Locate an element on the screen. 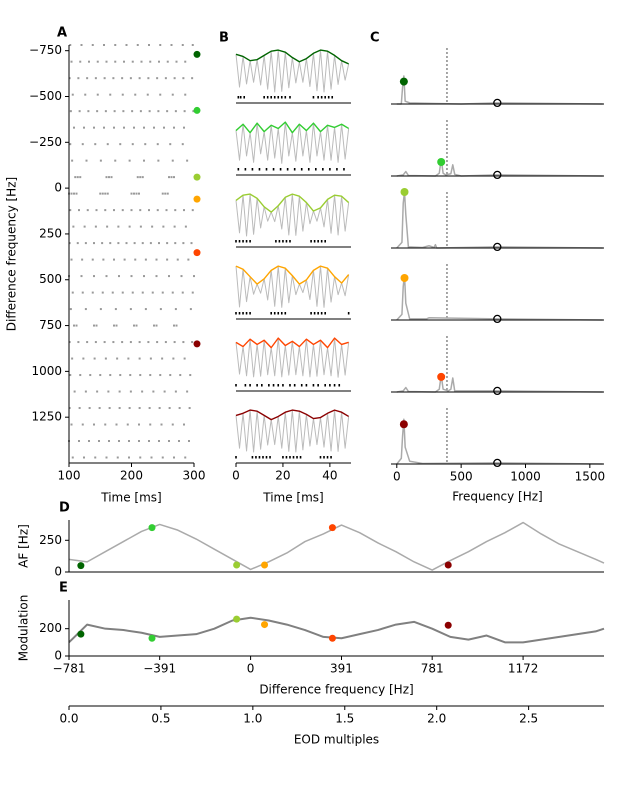 The height and width of the screenshot is (800, 629). panel-label: B is located at coordinates (224, 38).